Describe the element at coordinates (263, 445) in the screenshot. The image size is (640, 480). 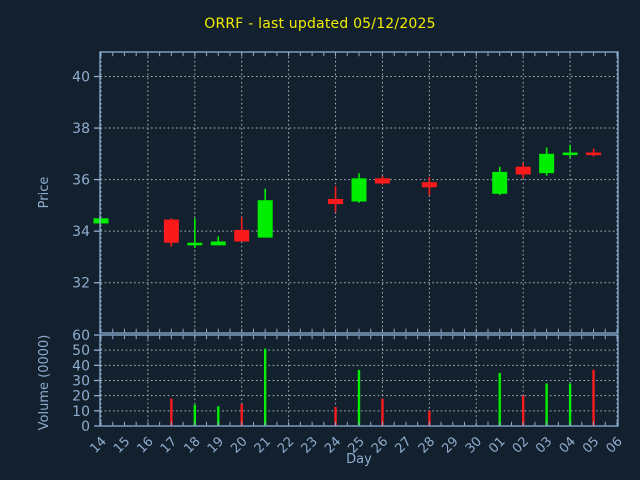
I see `x-tick-label: 21` at that location.